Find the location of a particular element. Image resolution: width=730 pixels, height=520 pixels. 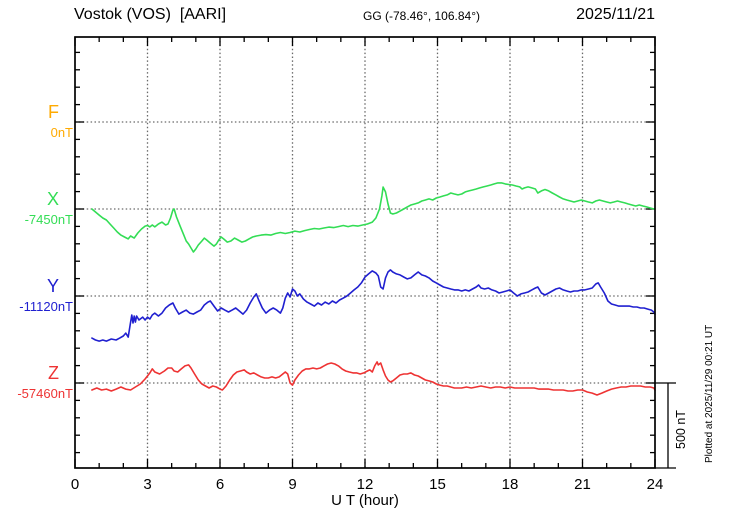

x-tick-label: 18 is located at coordinates (510, 484).